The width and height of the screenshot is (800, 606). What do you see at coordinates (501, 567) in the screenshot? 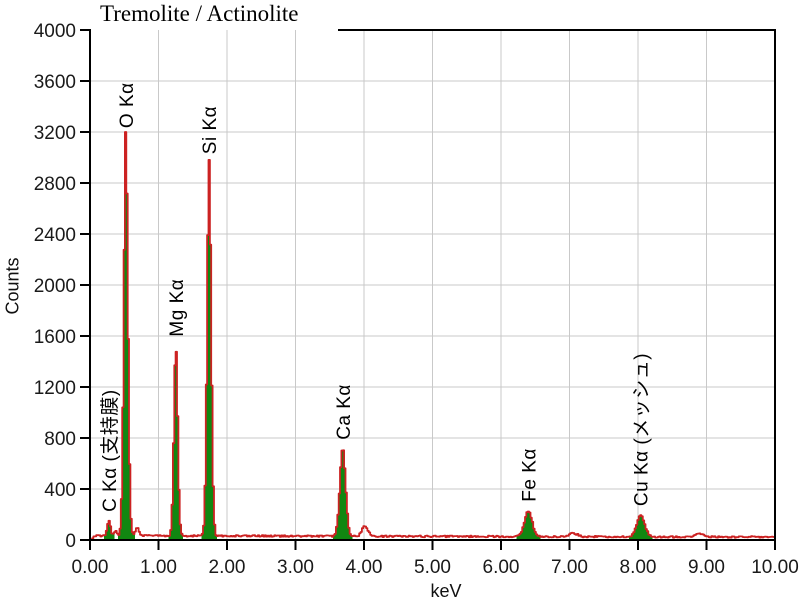
I see `svg-text: 6.00` at bounding box center [501, 567].